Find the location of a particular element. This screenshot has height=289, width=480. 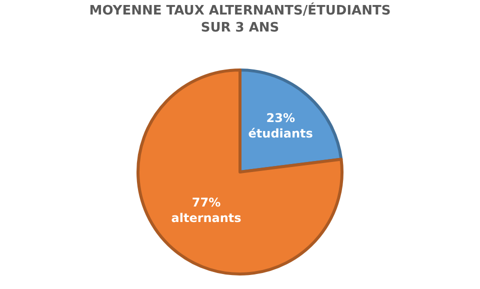

slice-label: étudiants is located at coordinates (280, 133).